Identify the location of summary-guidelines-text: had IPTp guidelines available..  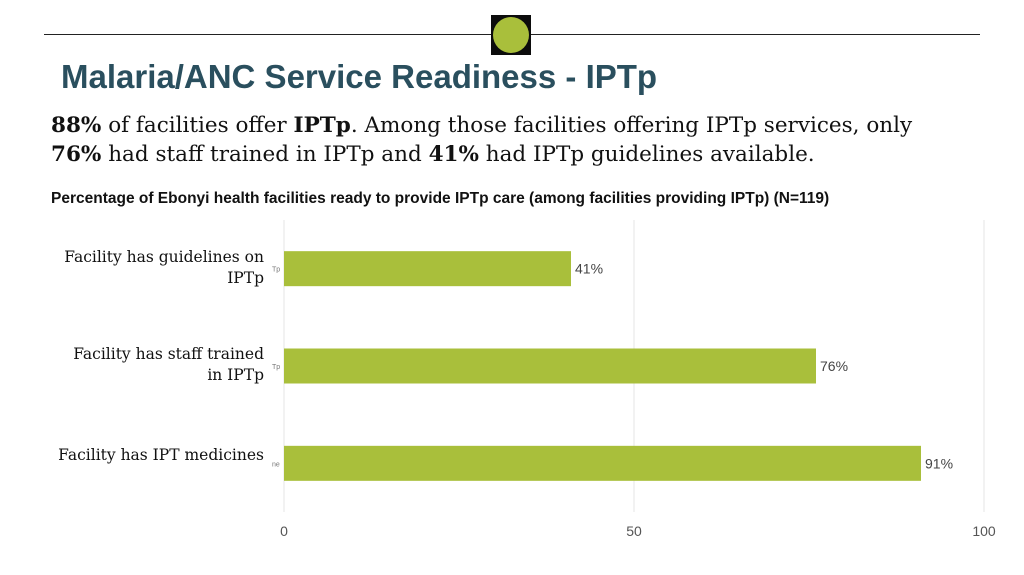
(646, 154).